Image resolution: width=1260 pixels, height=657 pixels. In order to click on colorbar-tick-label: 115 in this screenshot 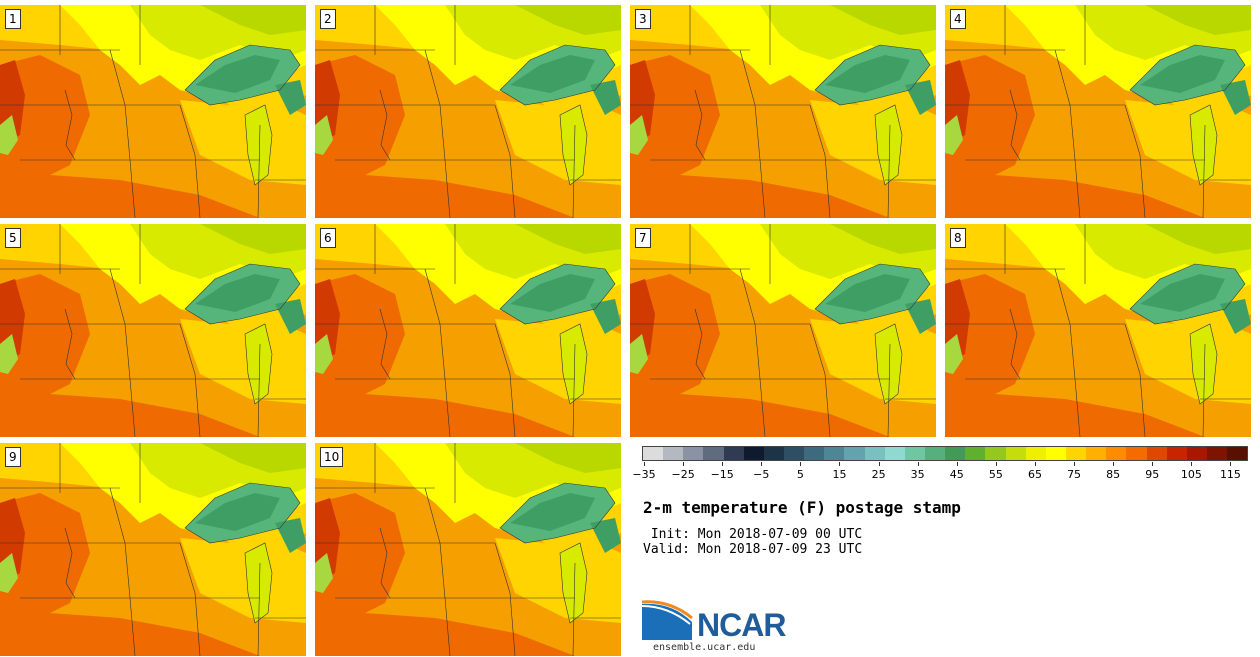, I will do `click(1230, 474)`.